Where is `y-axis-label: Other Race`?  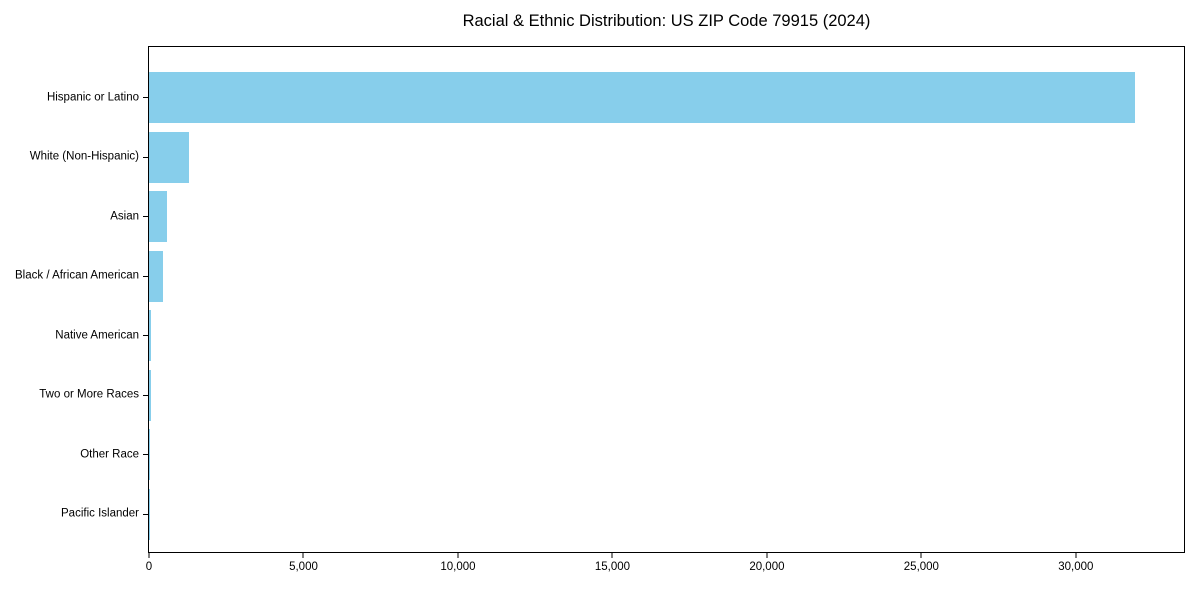 y-axis-label: Other Race is located at coordinates (109, 454).